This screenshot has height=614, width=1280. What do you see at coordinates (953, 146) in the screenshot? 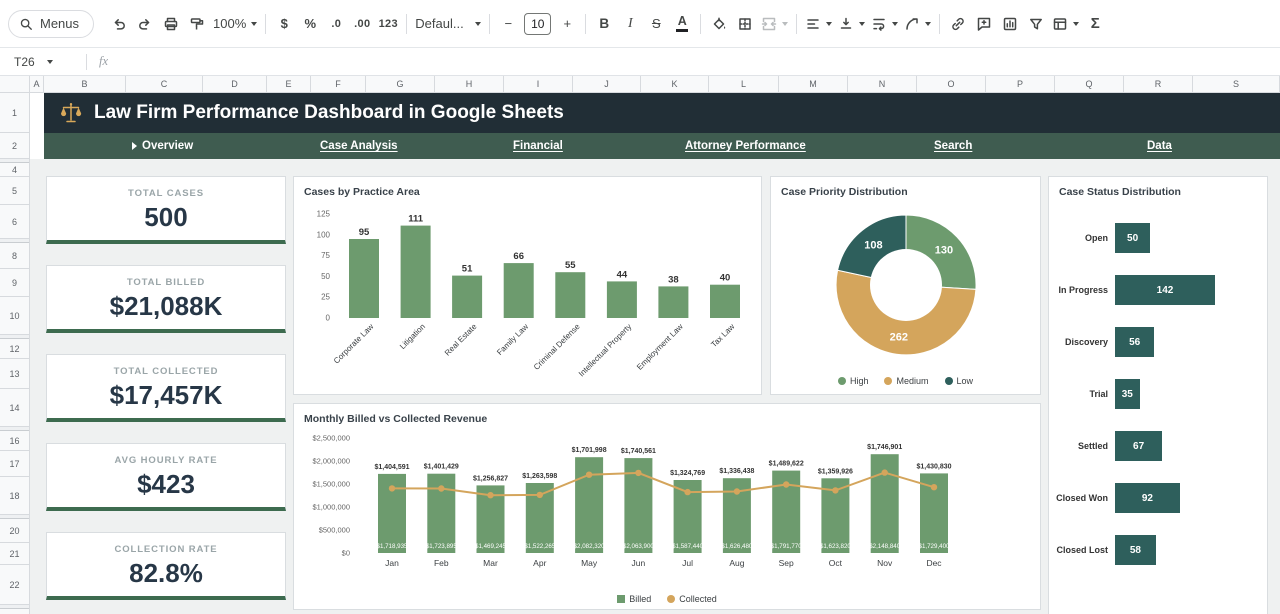
I see `tab-search: Search` at bounding box center [953, 146].